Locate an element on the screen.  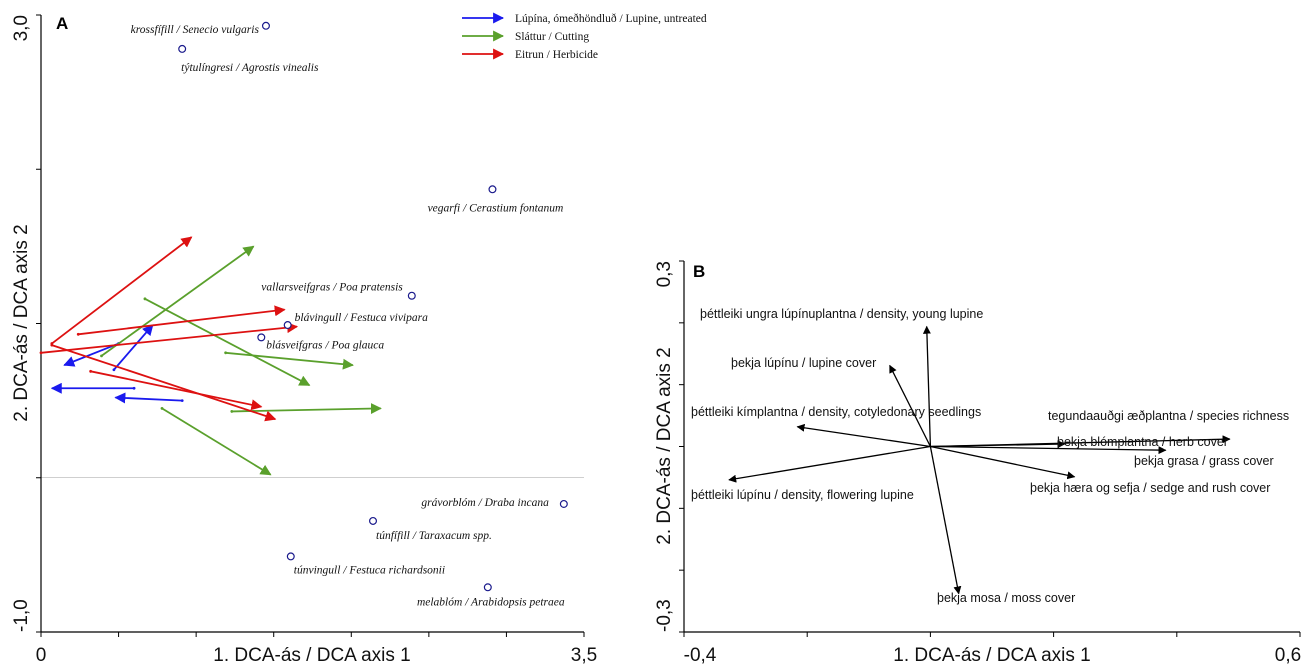
legend-label: Sláttur / Cutting is located at coordinates (552, 37).